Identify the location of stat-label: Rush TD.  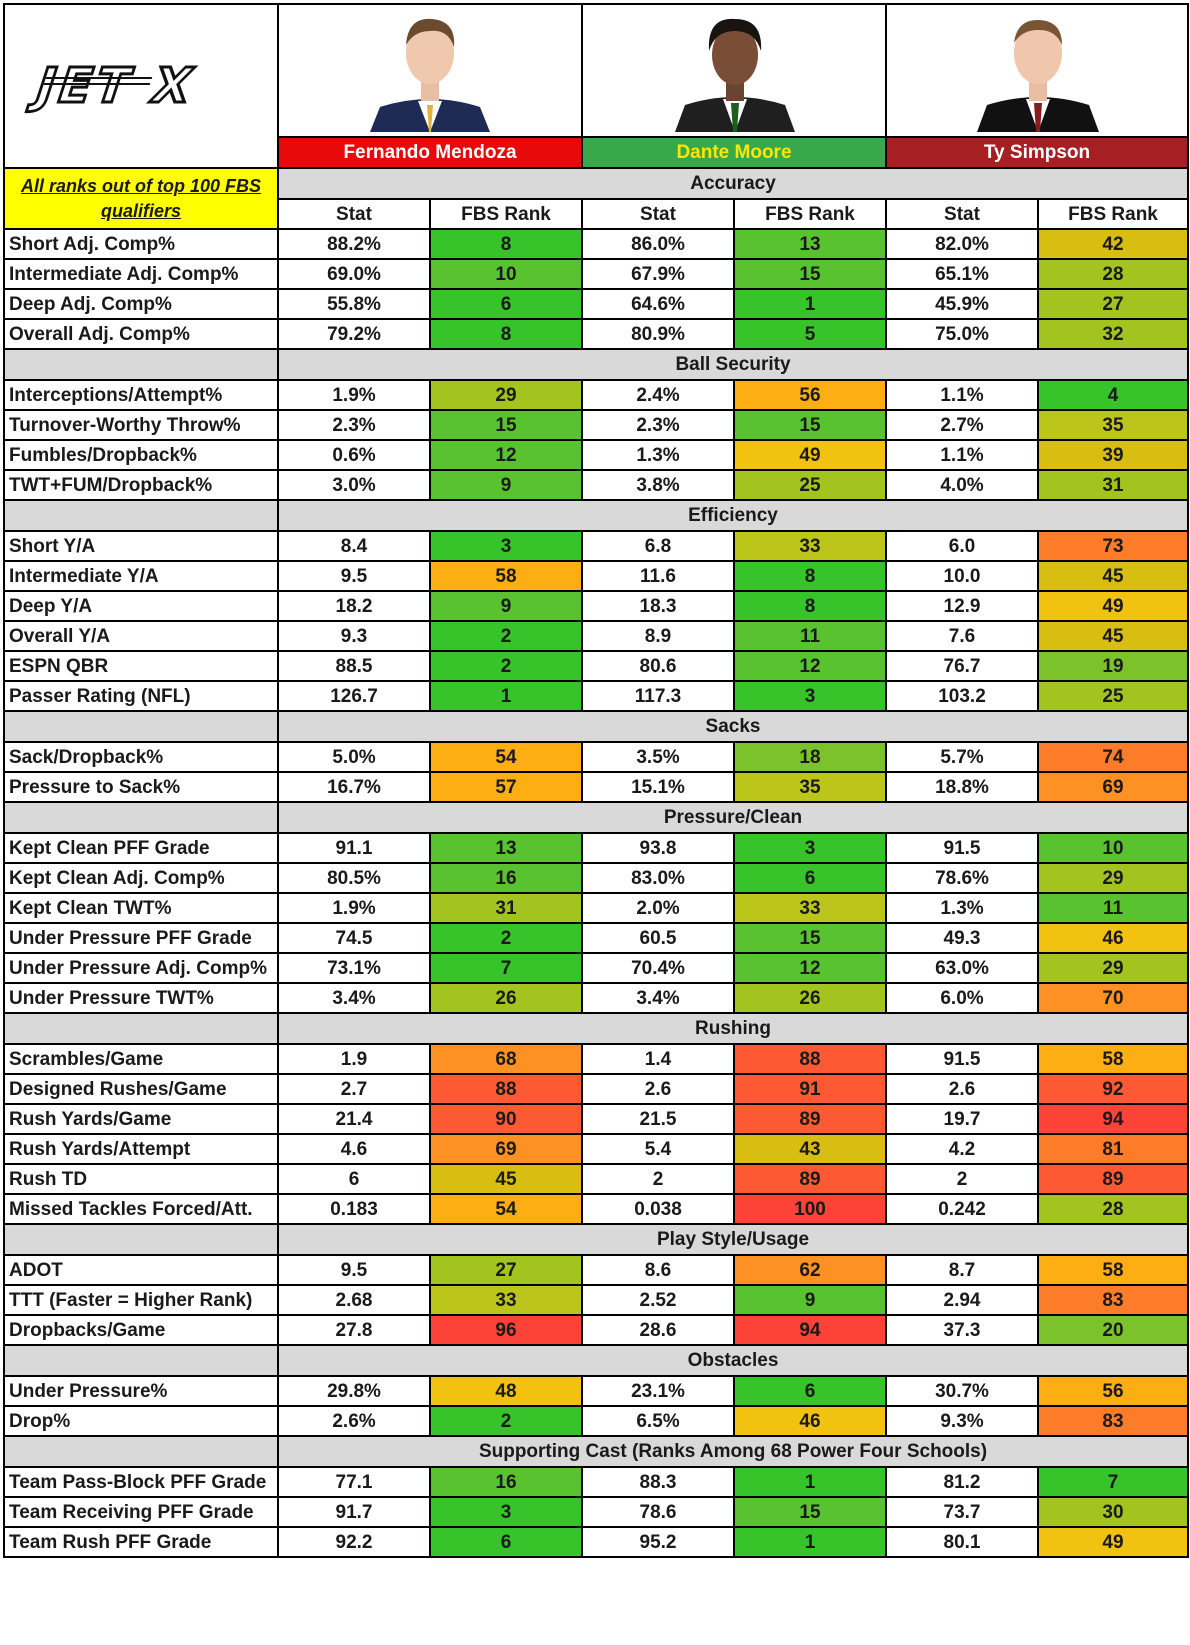
(141, 1179).